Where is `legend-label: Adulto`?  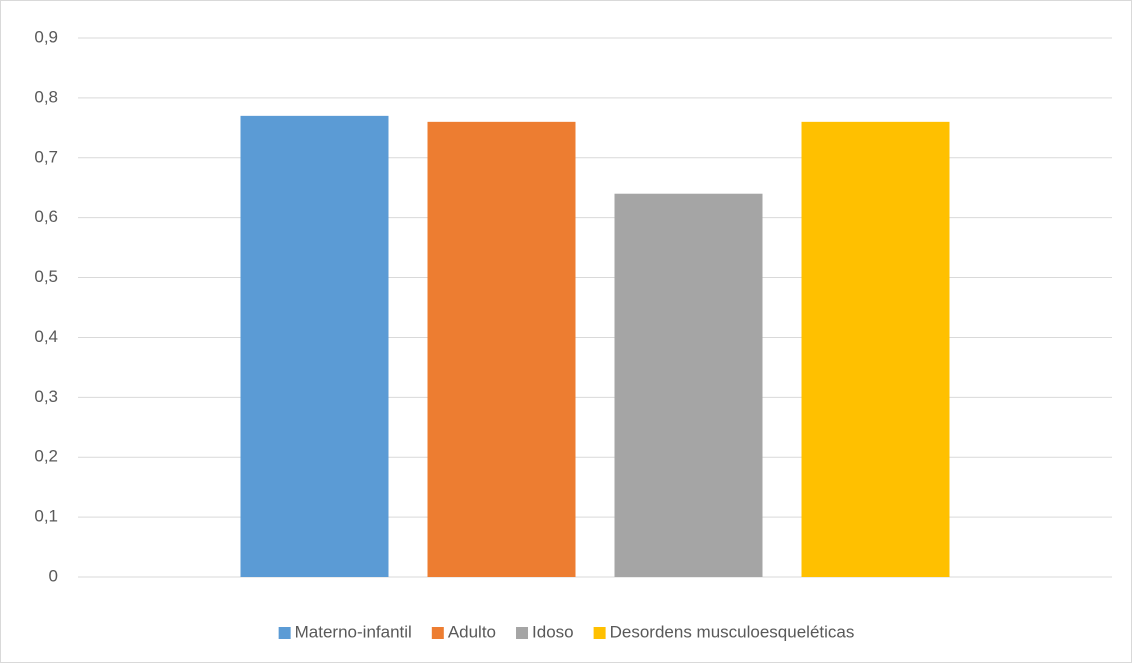 legend-label: Adulto is located at coordinates (472, 631).